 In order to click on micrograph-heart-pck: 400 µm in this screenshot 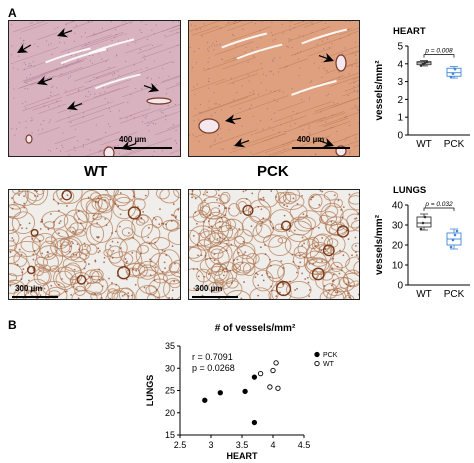, I will do `click(274, 88)`.